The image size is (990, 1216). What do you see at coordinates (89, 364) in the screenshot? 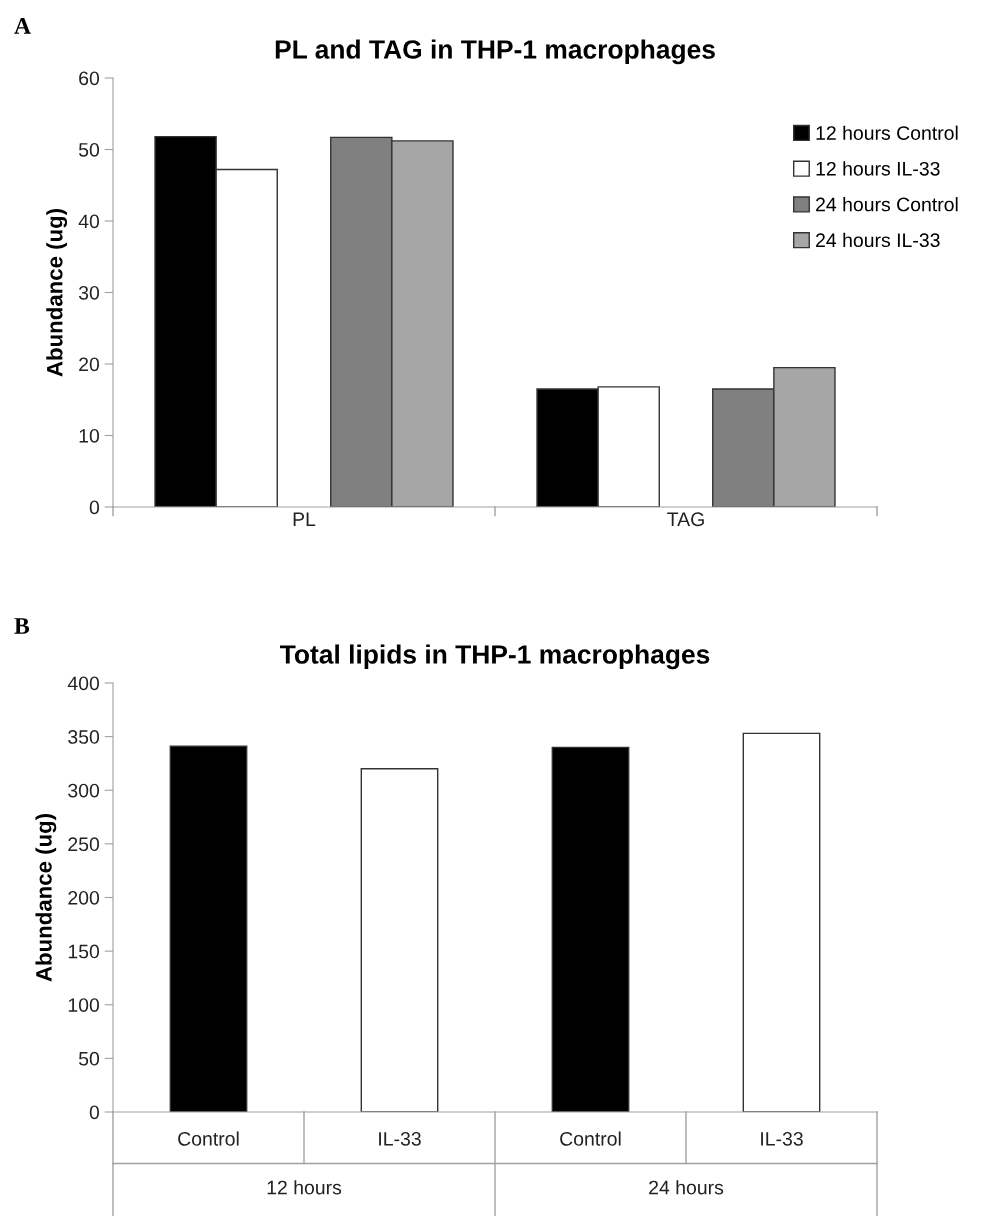
I see `y-tick-label: 20` at bounding box center [89, 364].